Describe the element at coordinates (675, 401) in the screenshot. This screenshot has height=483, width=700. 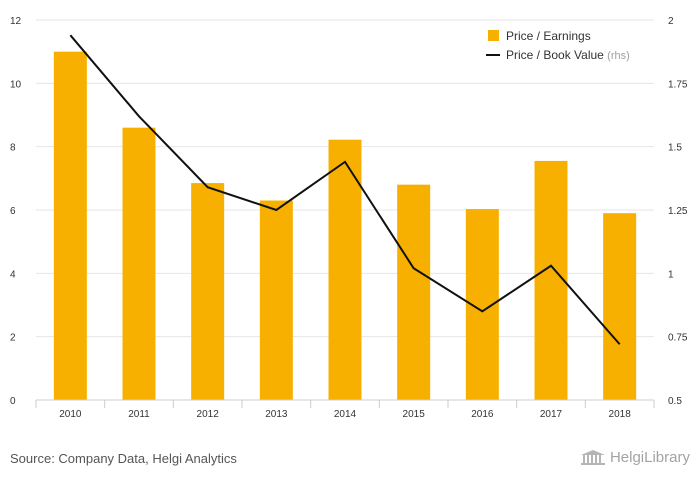
I see `y-right-tick-label: 0.5` at that location.